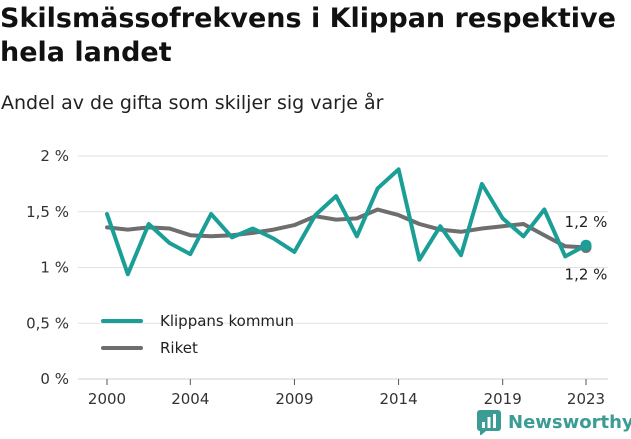  I want to click on x-tick-label: 2023, so click(586, 399).